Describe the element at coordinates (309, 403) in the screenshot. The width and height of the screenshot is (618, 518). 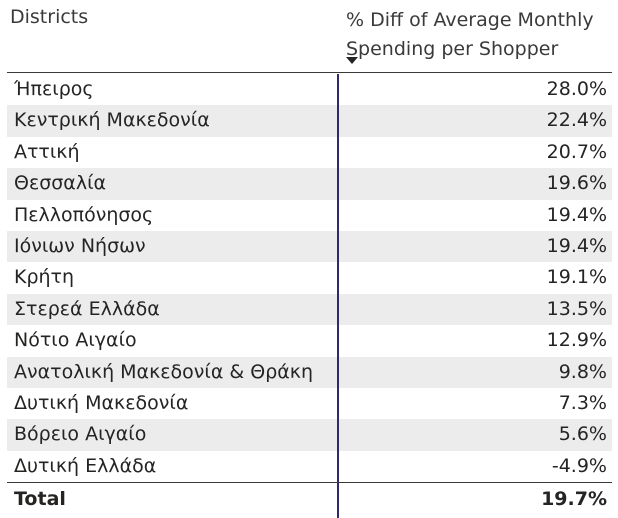
I see `table-row: Δυτική Μακεδονία 7.3%` at that location.